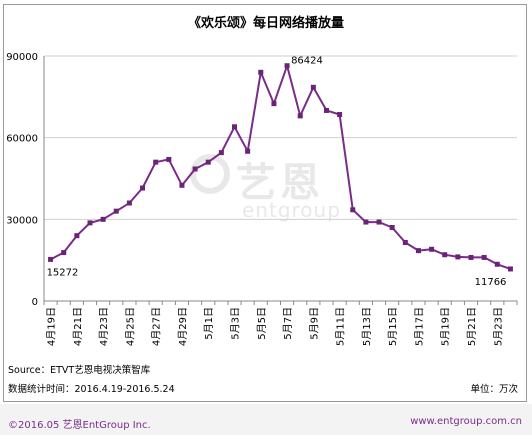  I want to click on y-tick-label: 60000, so click(22, 139).